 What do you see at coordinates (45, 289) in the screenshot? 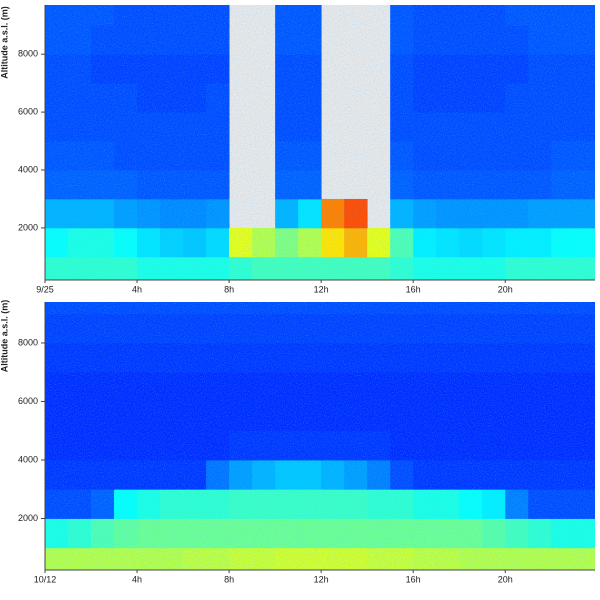
I see `x-tick-label: 9/25` at bounding box center [45, 289].